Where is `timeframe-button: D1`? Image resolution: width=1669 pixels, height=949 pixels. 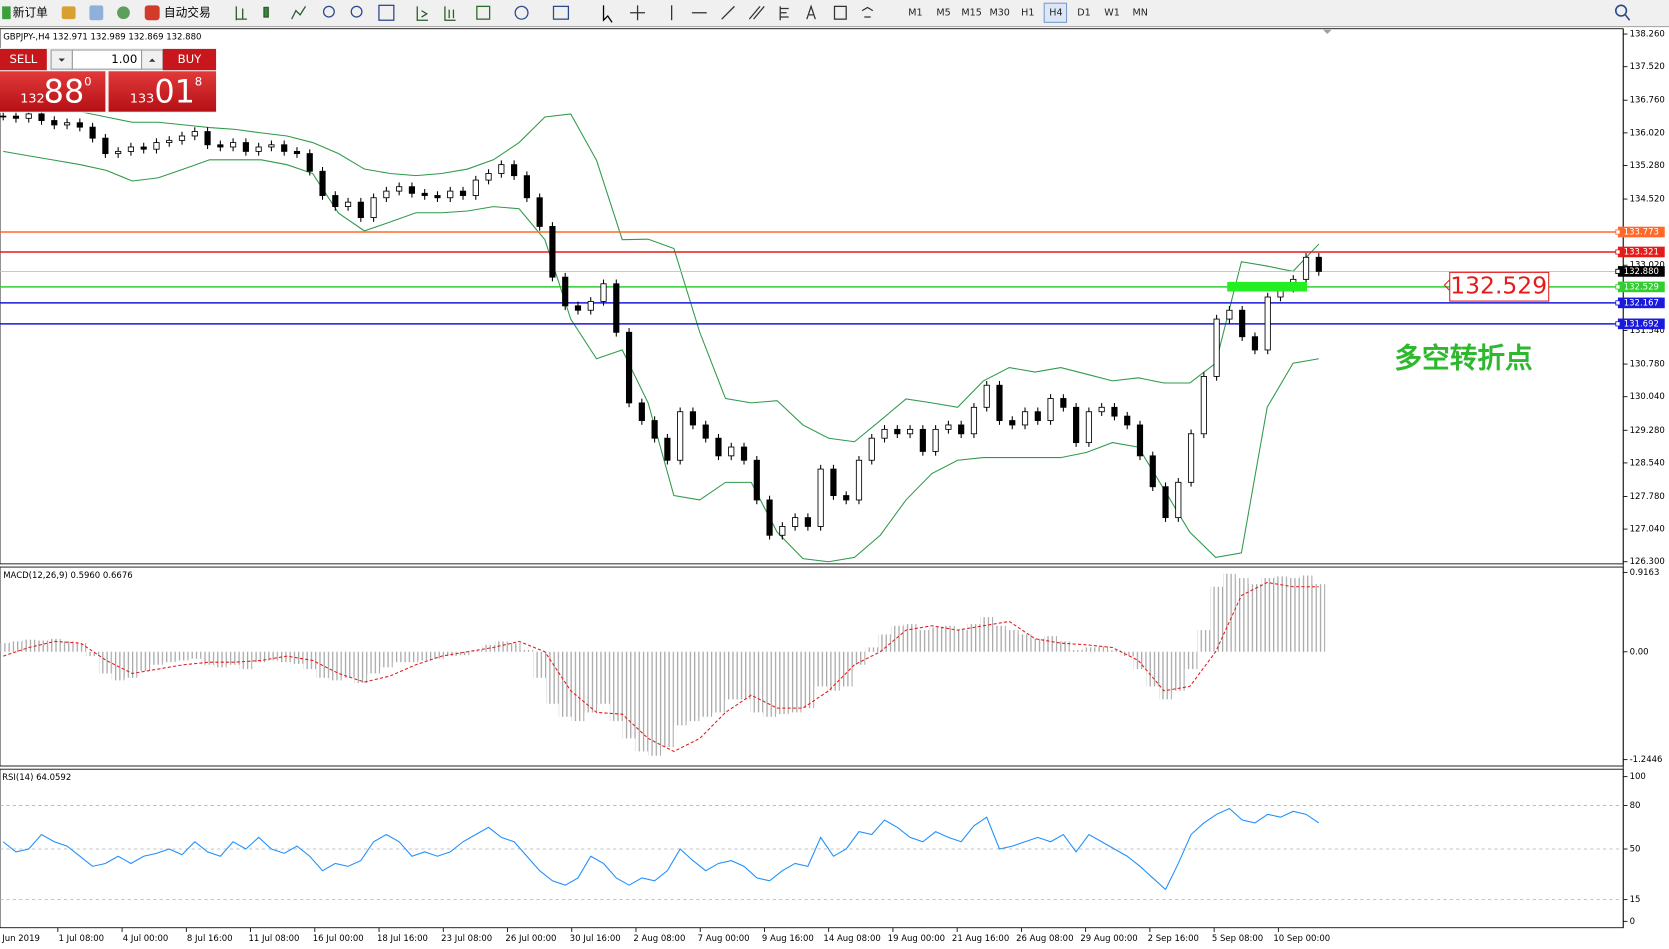 timeframe-button: D1 is located at coordinates (1083, 12).